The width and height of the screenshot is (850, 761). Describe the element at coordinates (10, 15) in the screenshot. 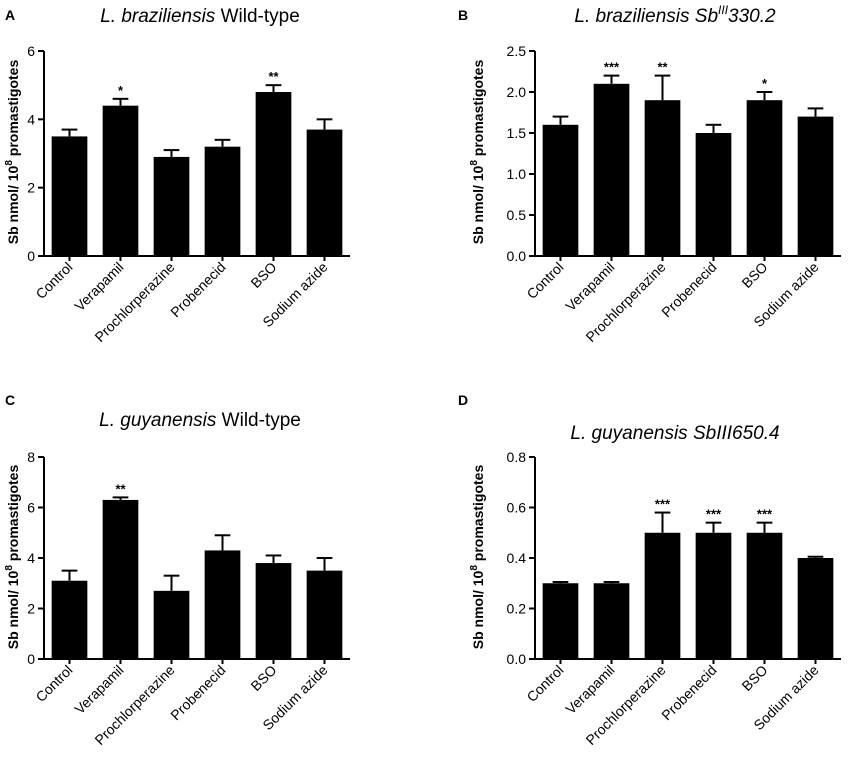

I see `panel-letter: A` at that location.